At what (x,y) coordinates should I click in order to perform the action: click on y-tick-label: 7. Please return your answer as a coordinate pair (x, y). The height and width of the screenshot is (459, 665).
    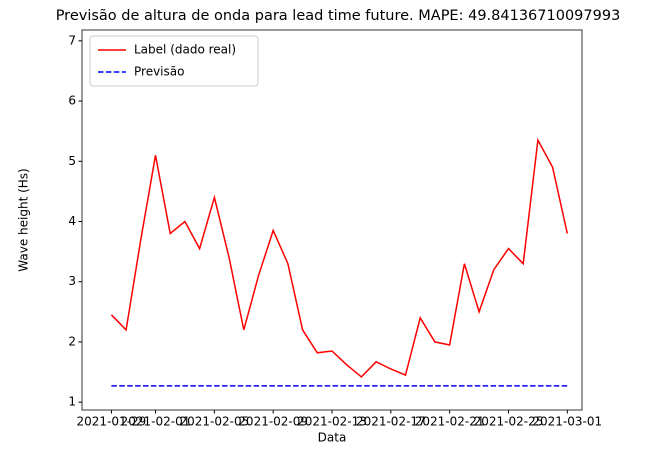
    Looking at the image, I should click on (72, 40).